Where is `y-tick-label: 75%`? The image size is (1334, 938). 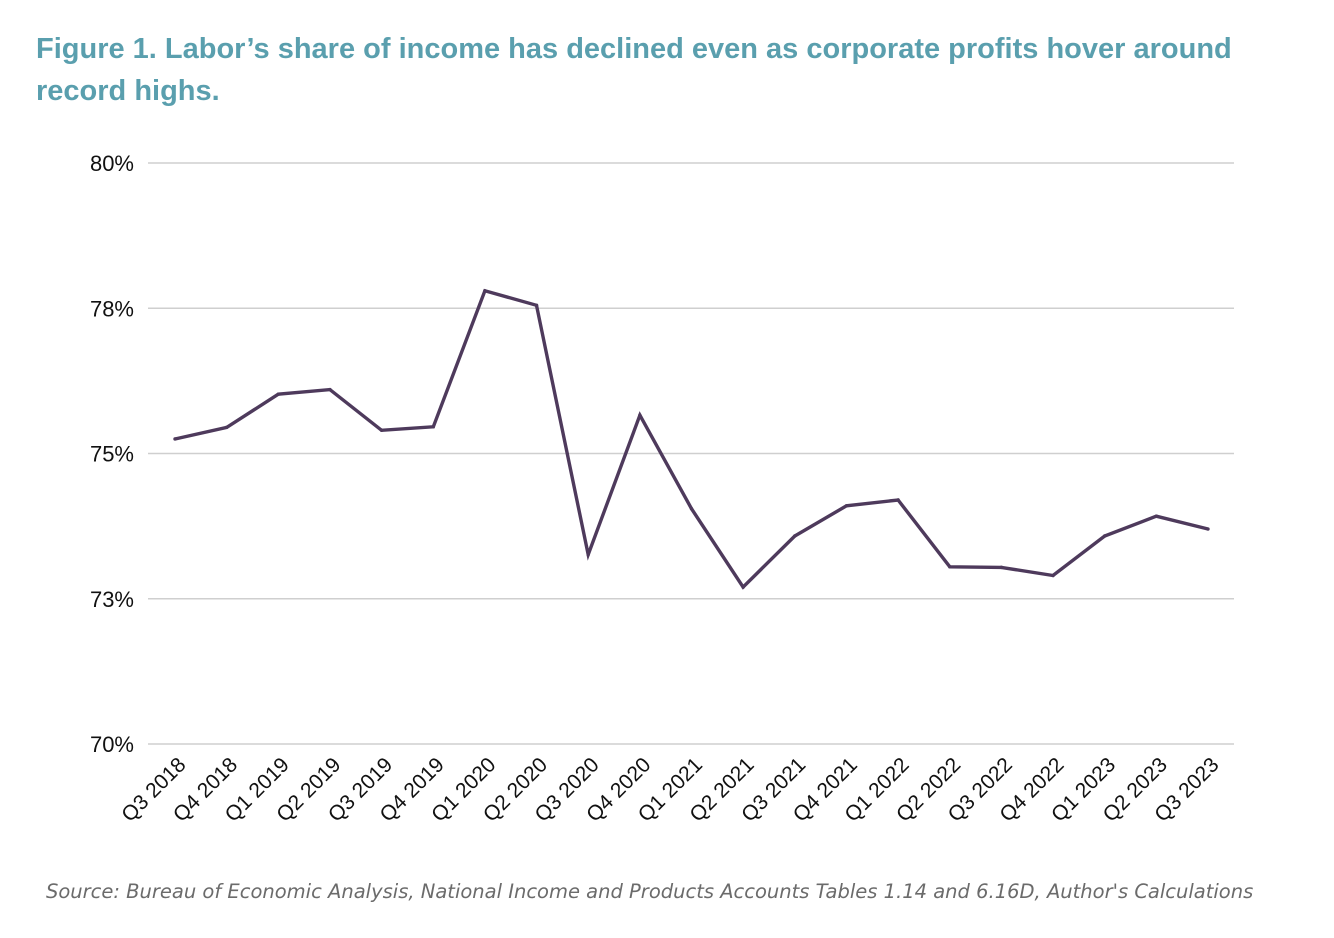
y-tick-label: 75% is located at coordinates (112, 454).